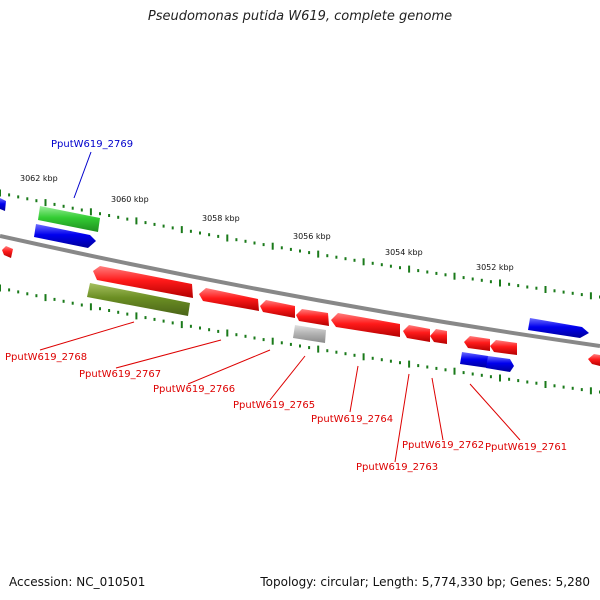  Describe the element at coordinates (495, 267) in the screenshot. I see `scale-label-3052: 3052 kbp` at that location.